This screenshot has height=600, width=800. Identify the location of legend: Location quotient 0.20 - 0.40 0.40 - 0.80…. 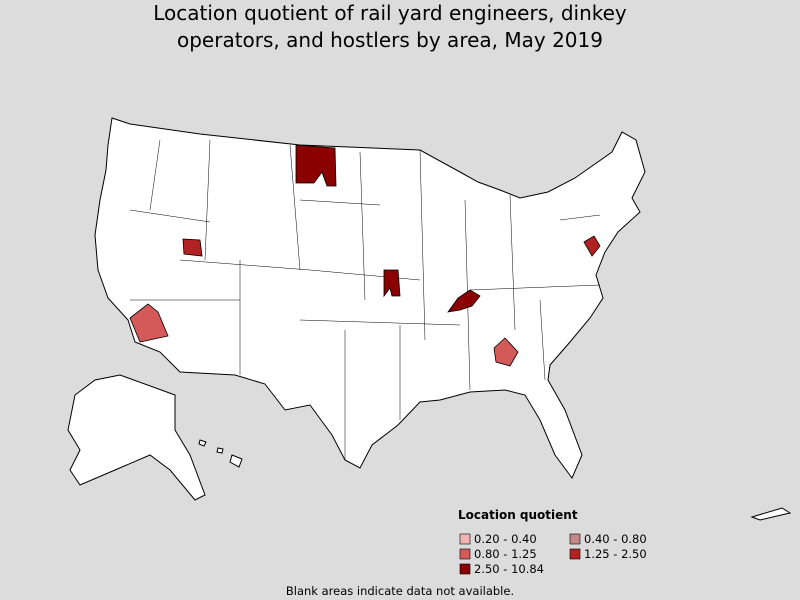
(552, 542).